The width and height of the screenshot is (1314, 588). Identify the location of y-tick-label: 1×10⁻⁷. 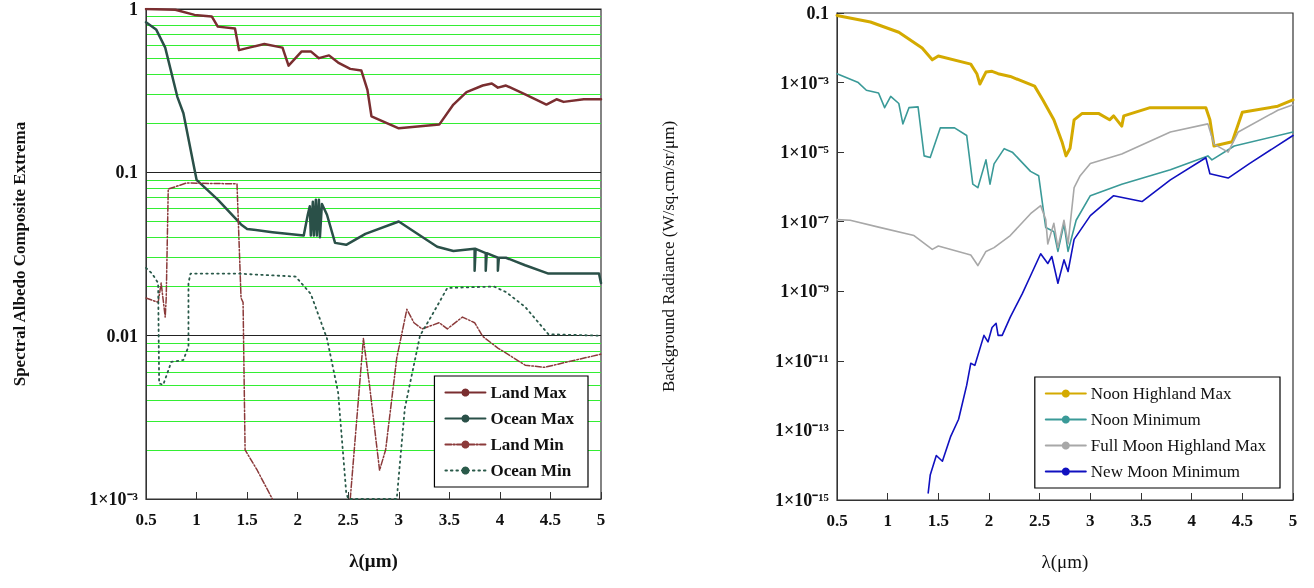
(805, 221).